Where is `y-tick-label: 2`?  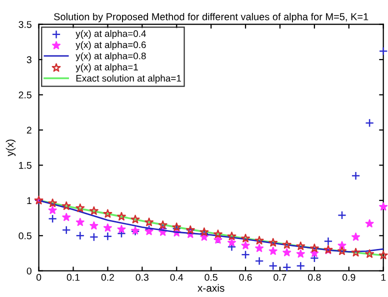 y-tick-label: 2 is located at coordinates (29, 130).